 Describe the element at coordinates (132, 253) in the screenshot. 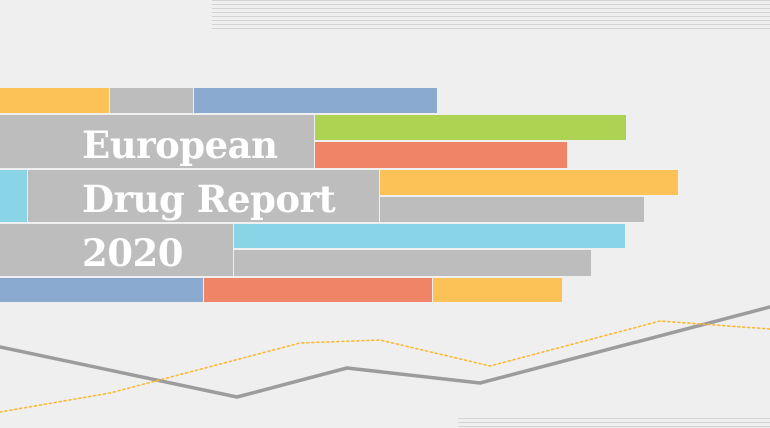

I see `title-line-year: 2020` at that location.